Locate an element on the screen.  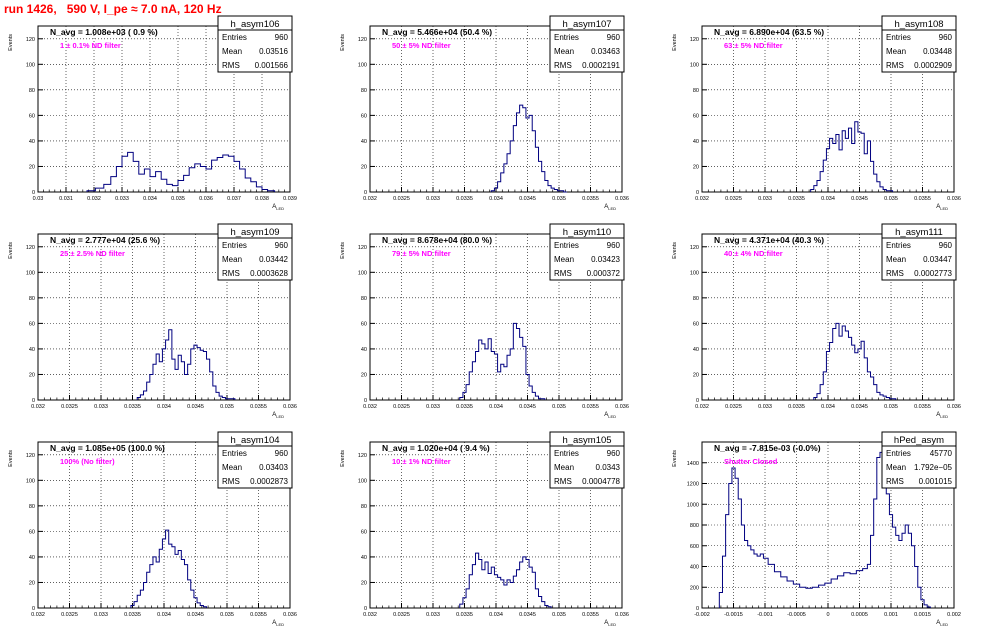
nav-header: N_avg = 1.008e+03 ( 0.9 %) is located at coordinates (104, 32).